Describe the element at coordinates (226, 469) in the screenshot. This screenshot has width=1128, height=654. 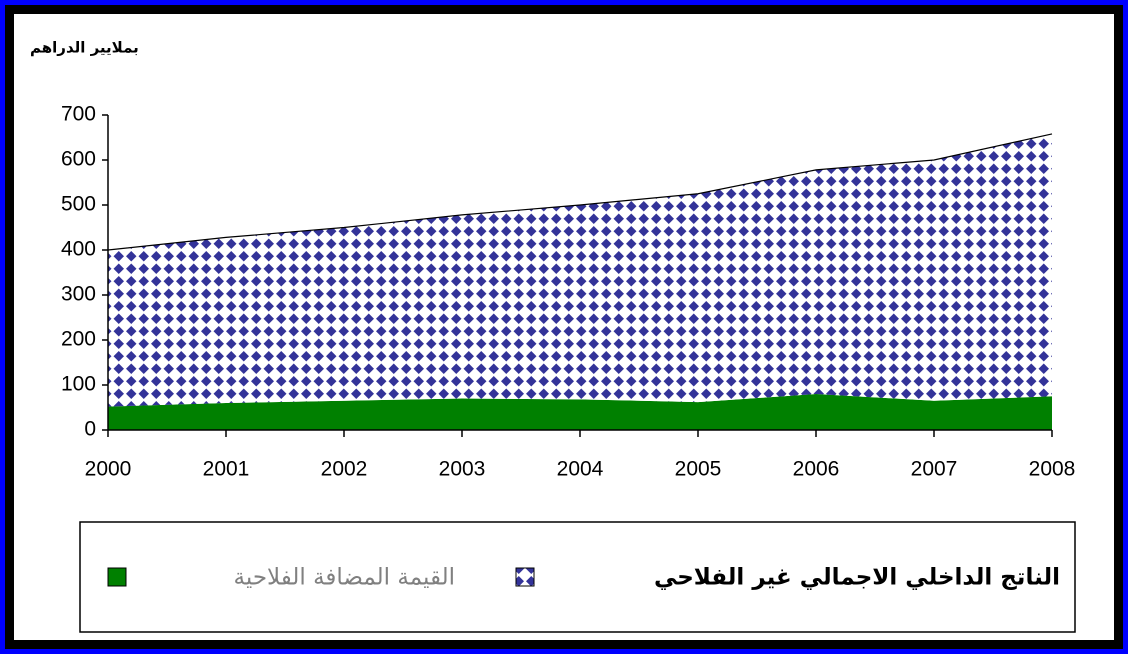
I see `x-tick-label: 2001` at that location.